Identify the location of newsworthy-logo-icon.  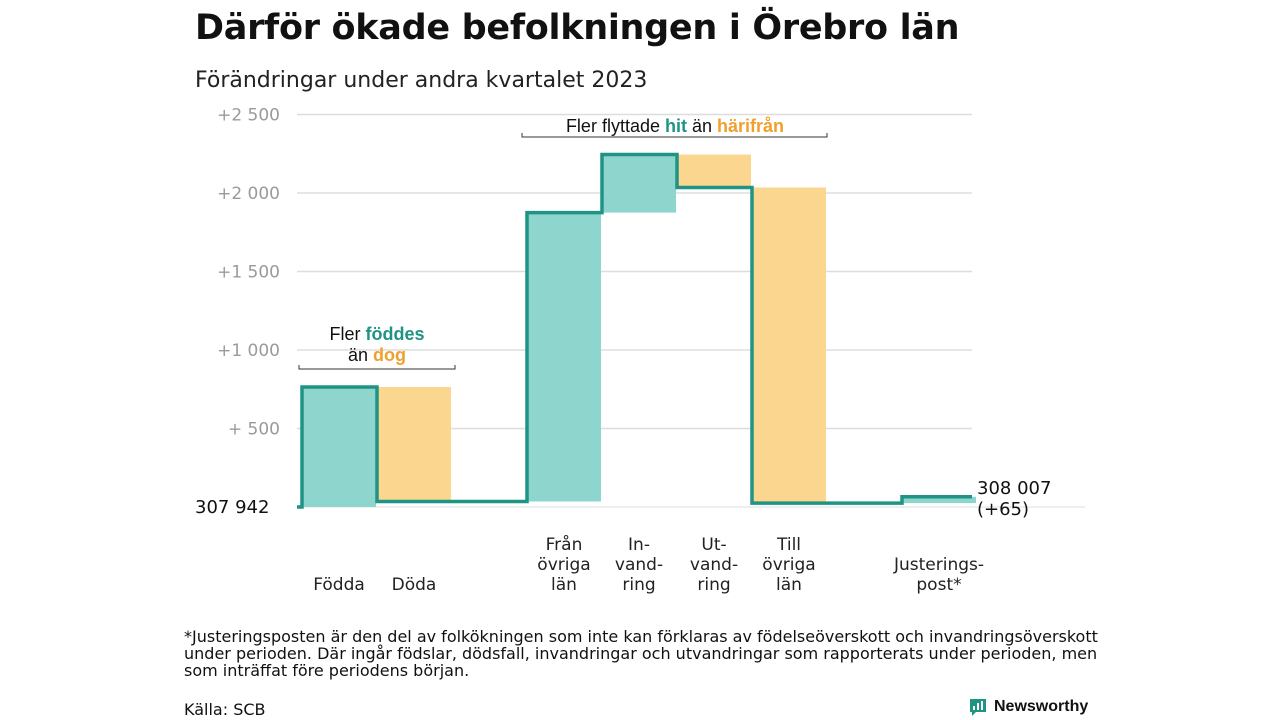
(978, 707).